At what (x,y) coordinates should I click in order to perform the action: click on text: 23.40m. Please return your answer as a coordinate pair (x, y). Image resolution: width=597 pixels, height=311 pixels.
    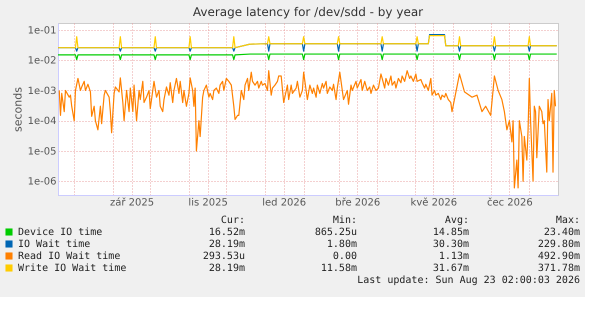
    Looking at the image, I should click on (562, 232).